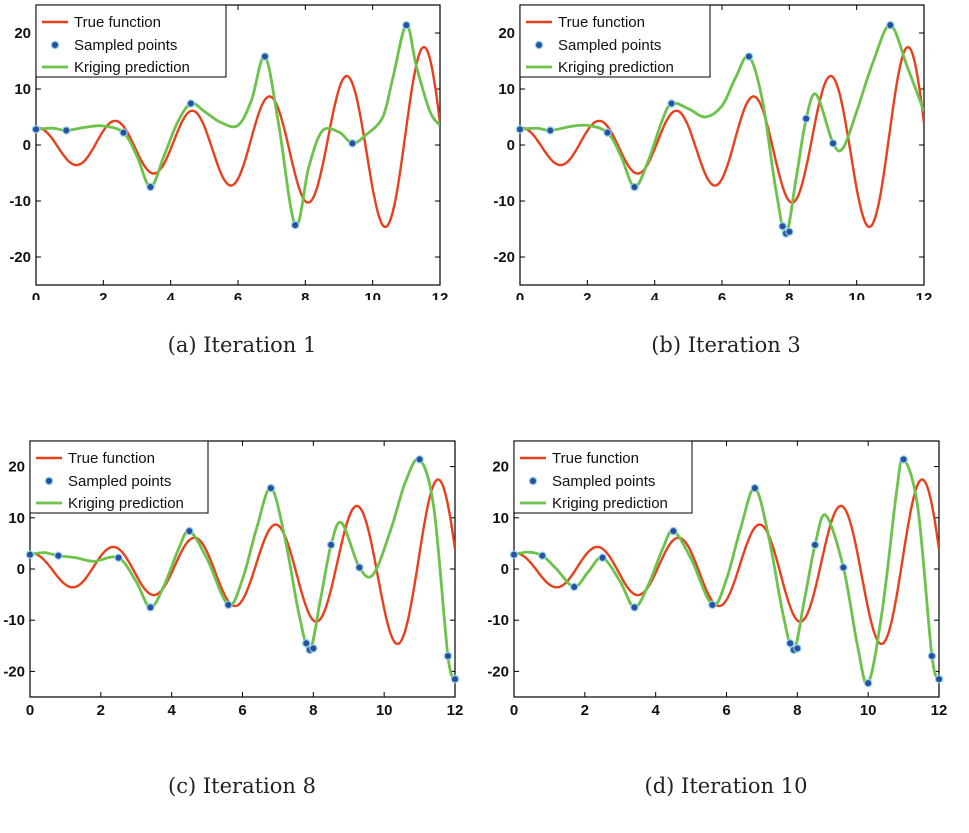 Image resolution: width=969 pixels, height=833 pixels. Describe the element at coordinates (856, 295) in the screenshot. I see `x-tick-label: 10` at that location.